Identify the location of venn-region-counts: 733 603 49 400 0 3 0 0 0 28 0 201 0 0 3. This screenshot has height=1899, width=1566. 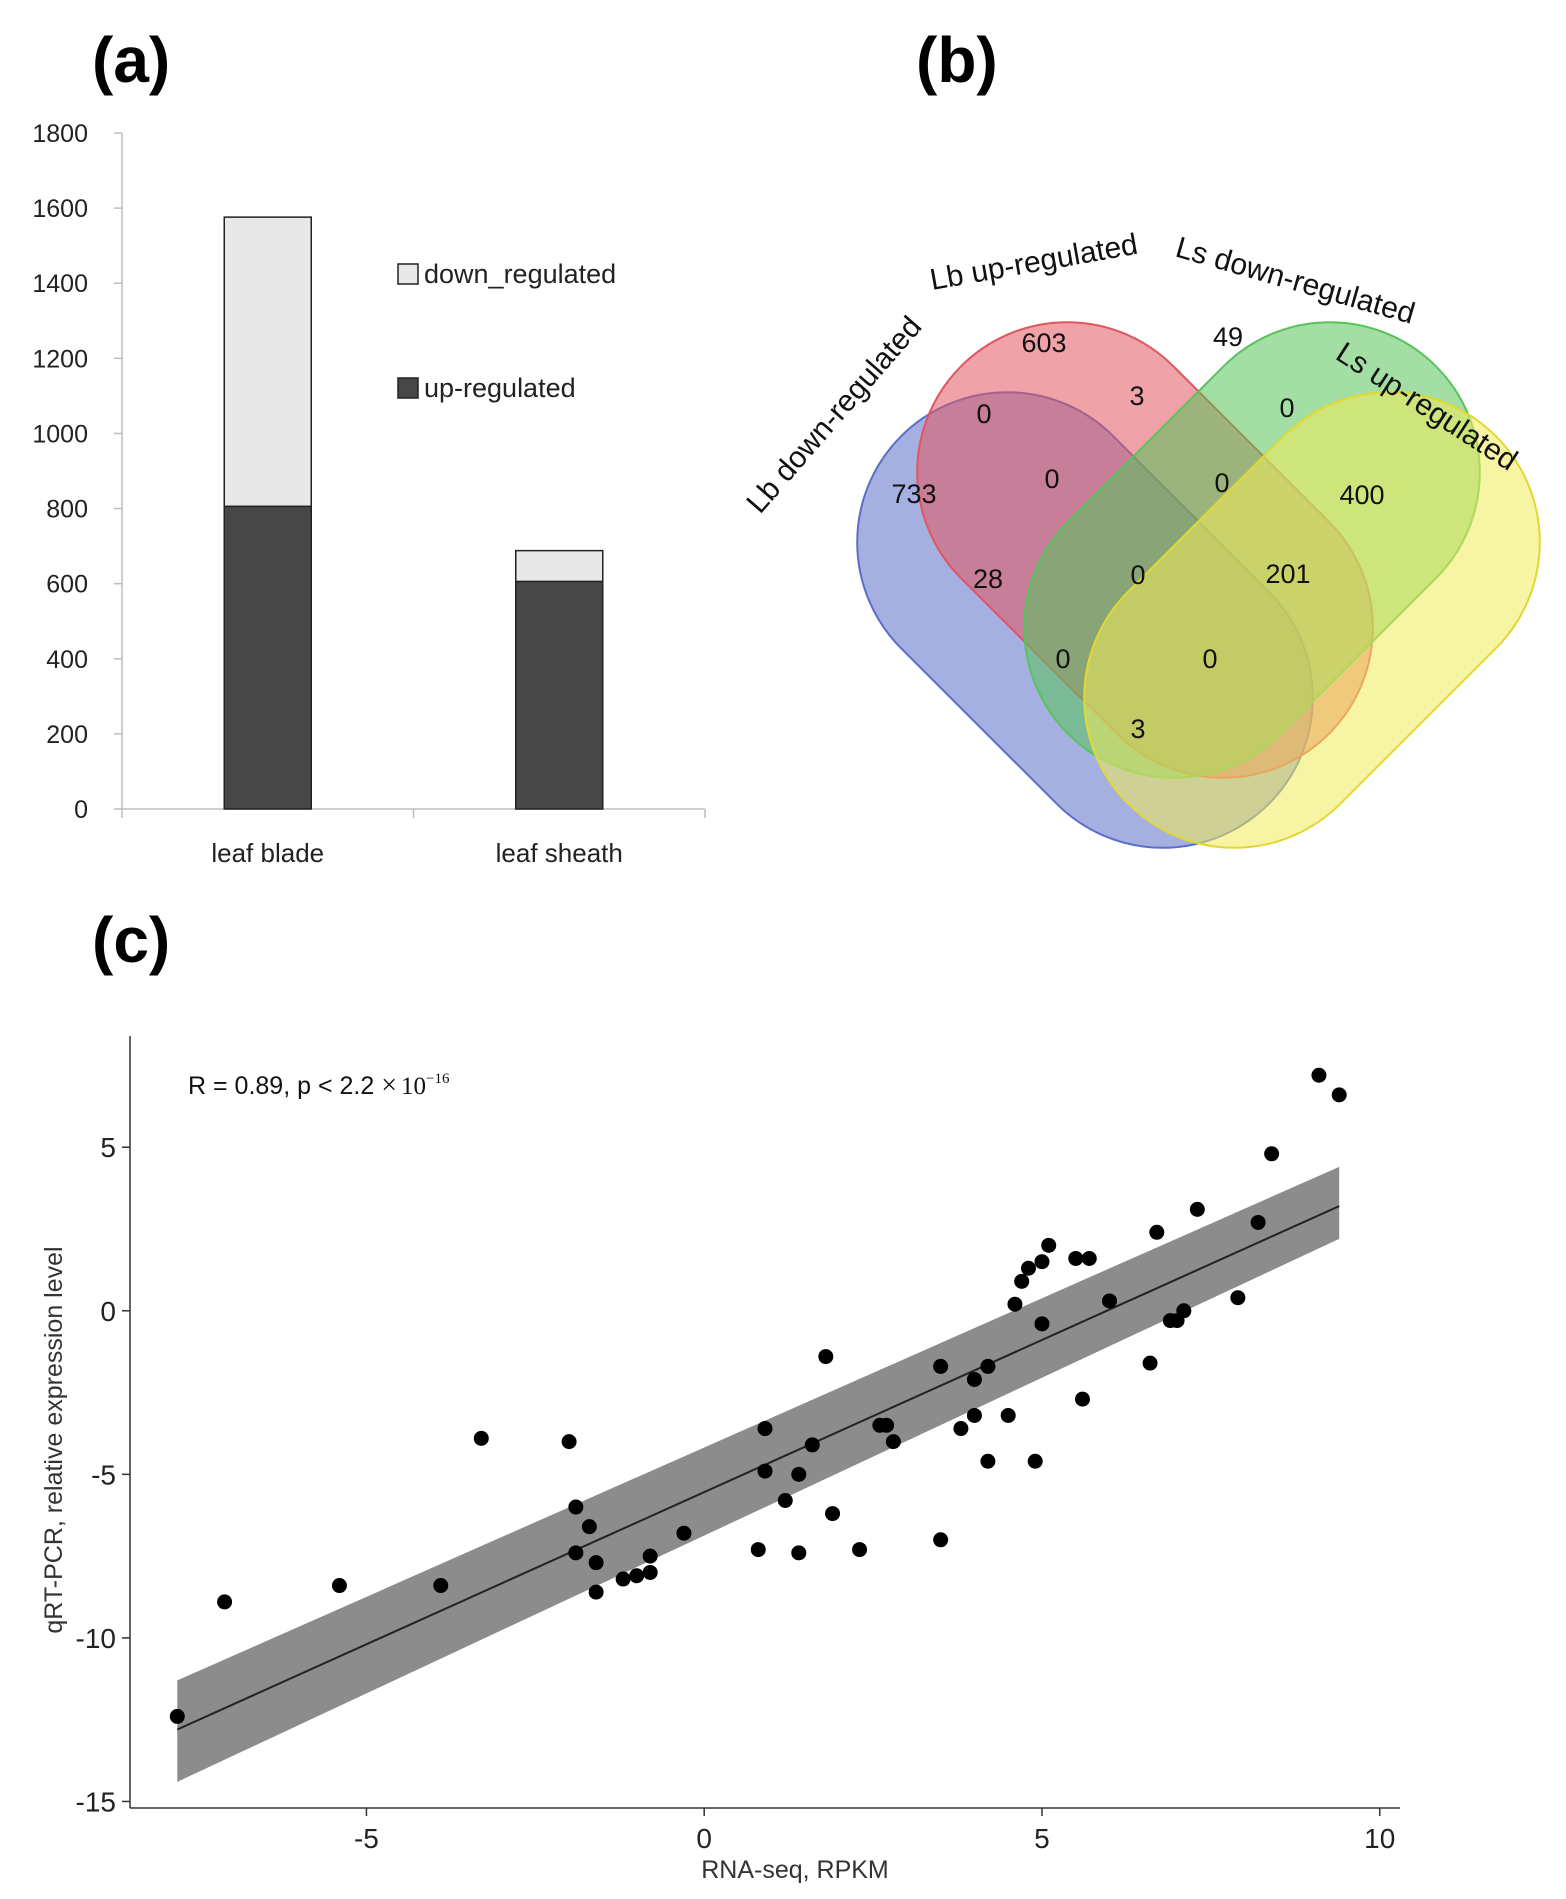
(1137, 533).